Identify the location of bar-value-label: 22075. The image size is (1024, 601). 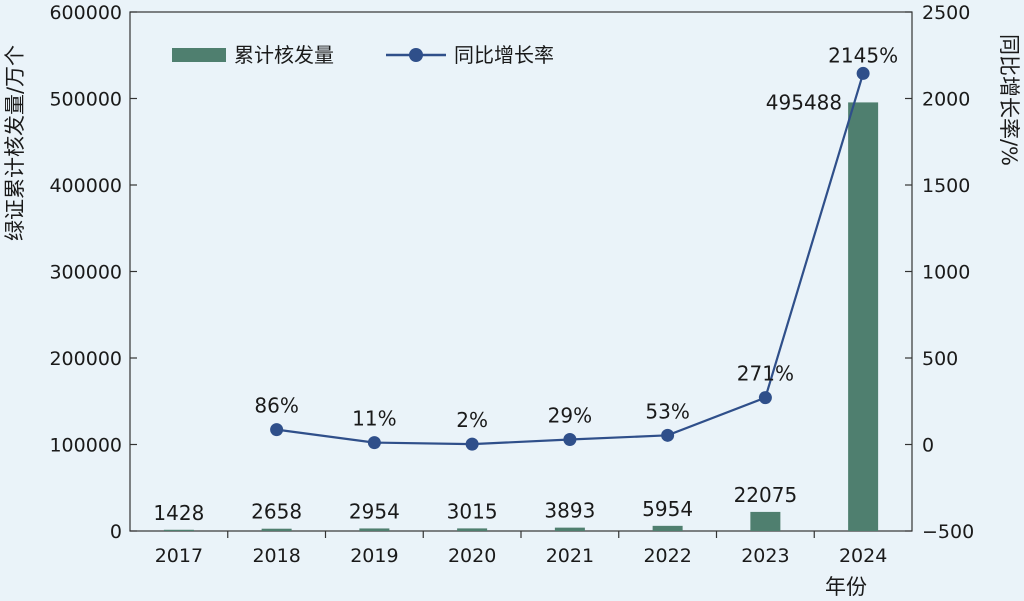
(766, 495).